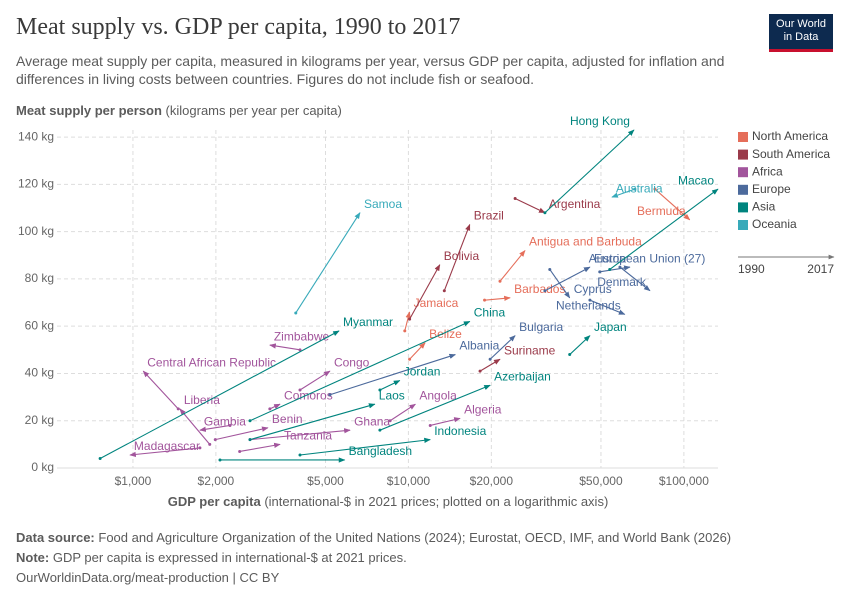 The height and width of the screenshot is (600, 850). Describe the element at coordinates (409, 481) in the screenshot. I see `x-tick-label: $10,000` at that location.